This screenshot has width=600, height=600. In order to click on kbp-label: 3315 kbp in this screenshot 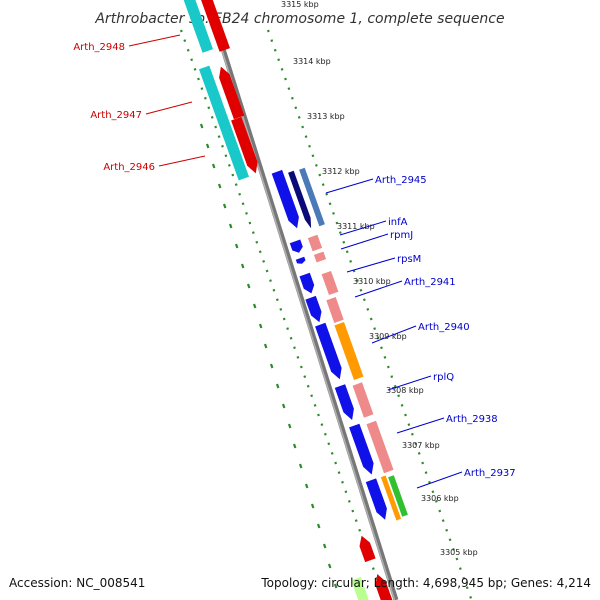, I will do `click(300, 4)`.